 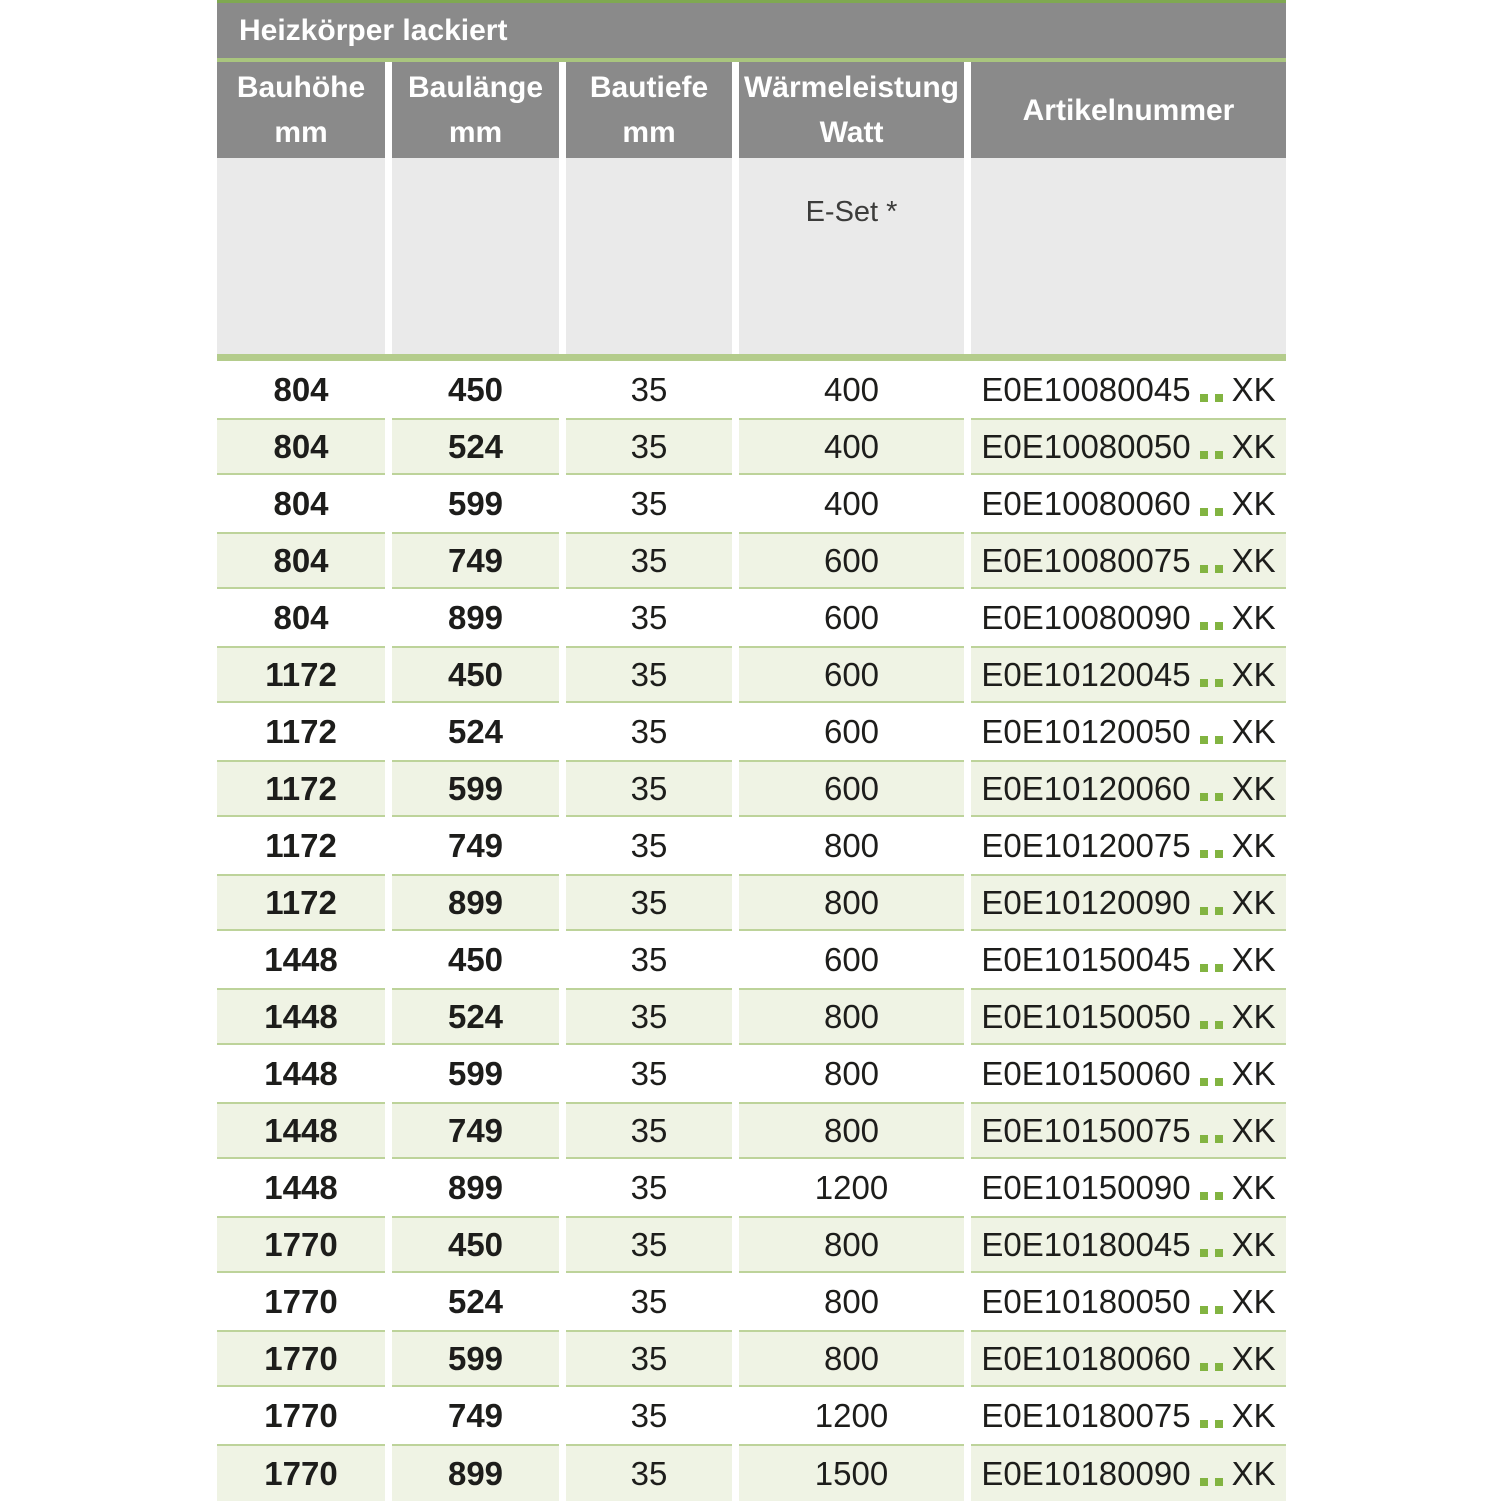 I want to click on cell-waermeleistung: 1200, so click(x=851, y=1187).